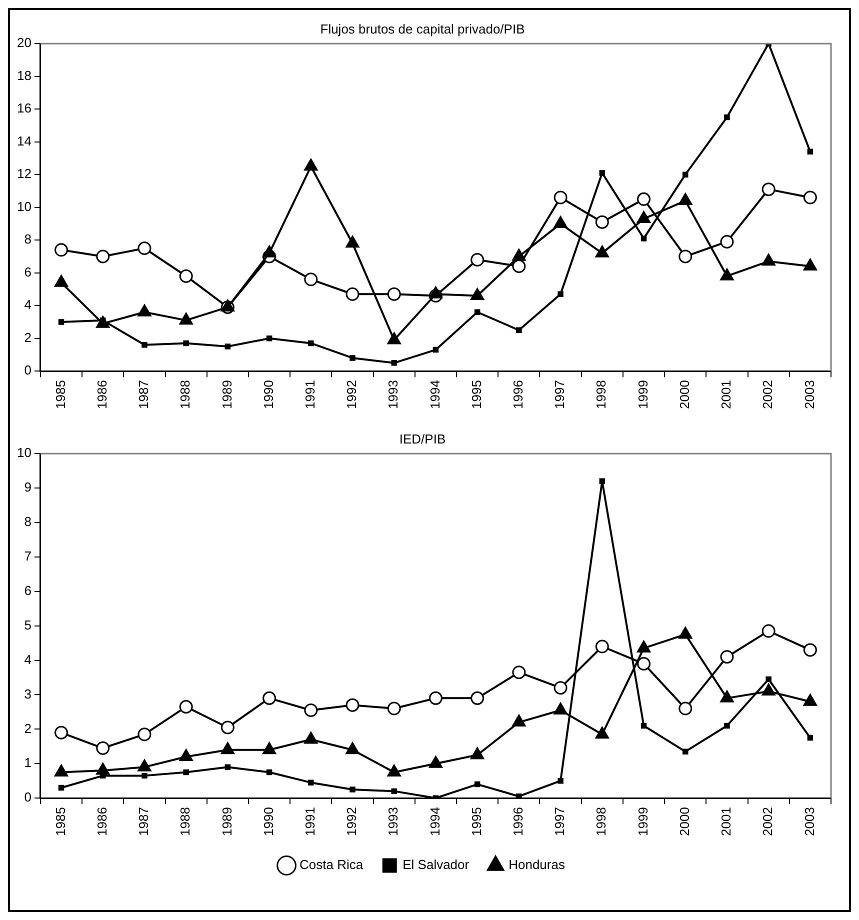 This screenshot has width=859, height=920. I want to click on y-tick-label: 1, so click(28, 762).